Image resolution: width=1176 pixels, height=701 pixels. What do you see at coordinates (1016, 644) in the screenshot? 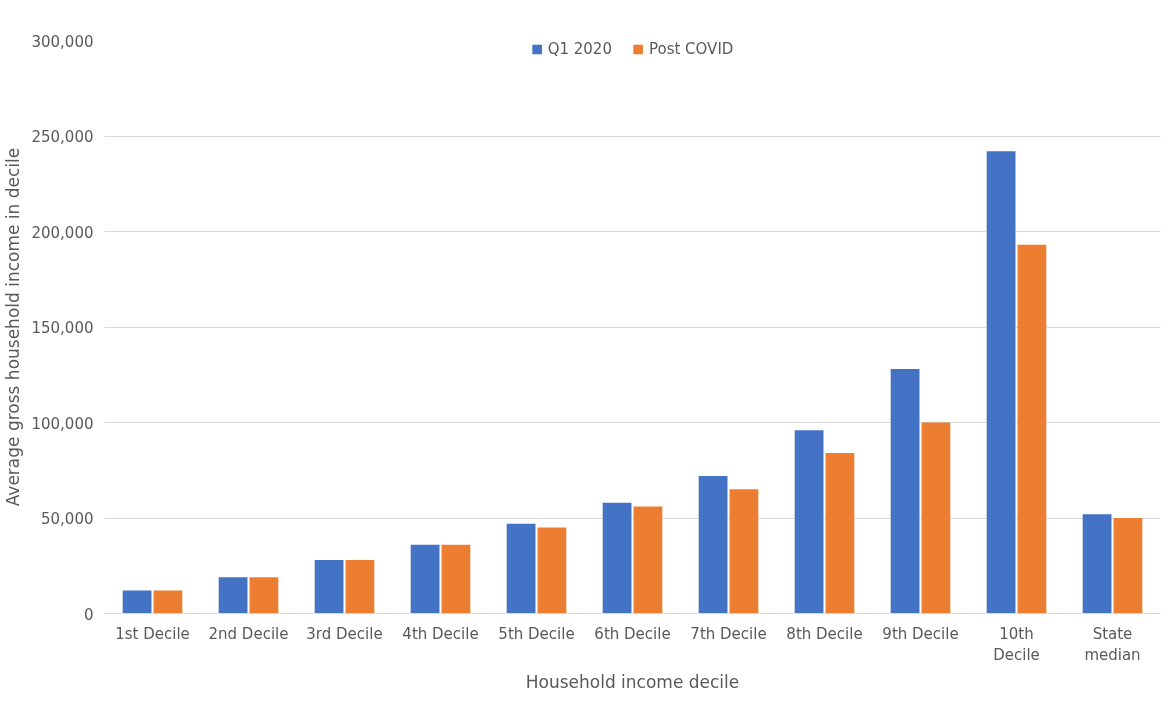
I see `x-tick-label: 10th Decile` at bounding box center [1016, 644].